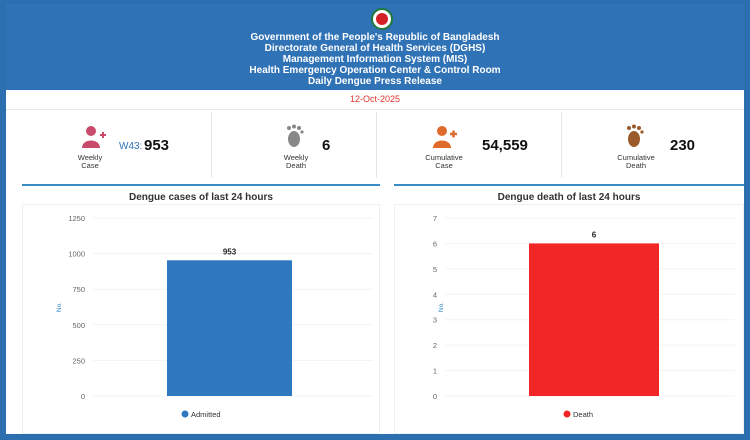 Image resolution: width=750 pixels, height=440 pixels. I want to click on report-date: 12-Oct-2025, so click(375, 99).